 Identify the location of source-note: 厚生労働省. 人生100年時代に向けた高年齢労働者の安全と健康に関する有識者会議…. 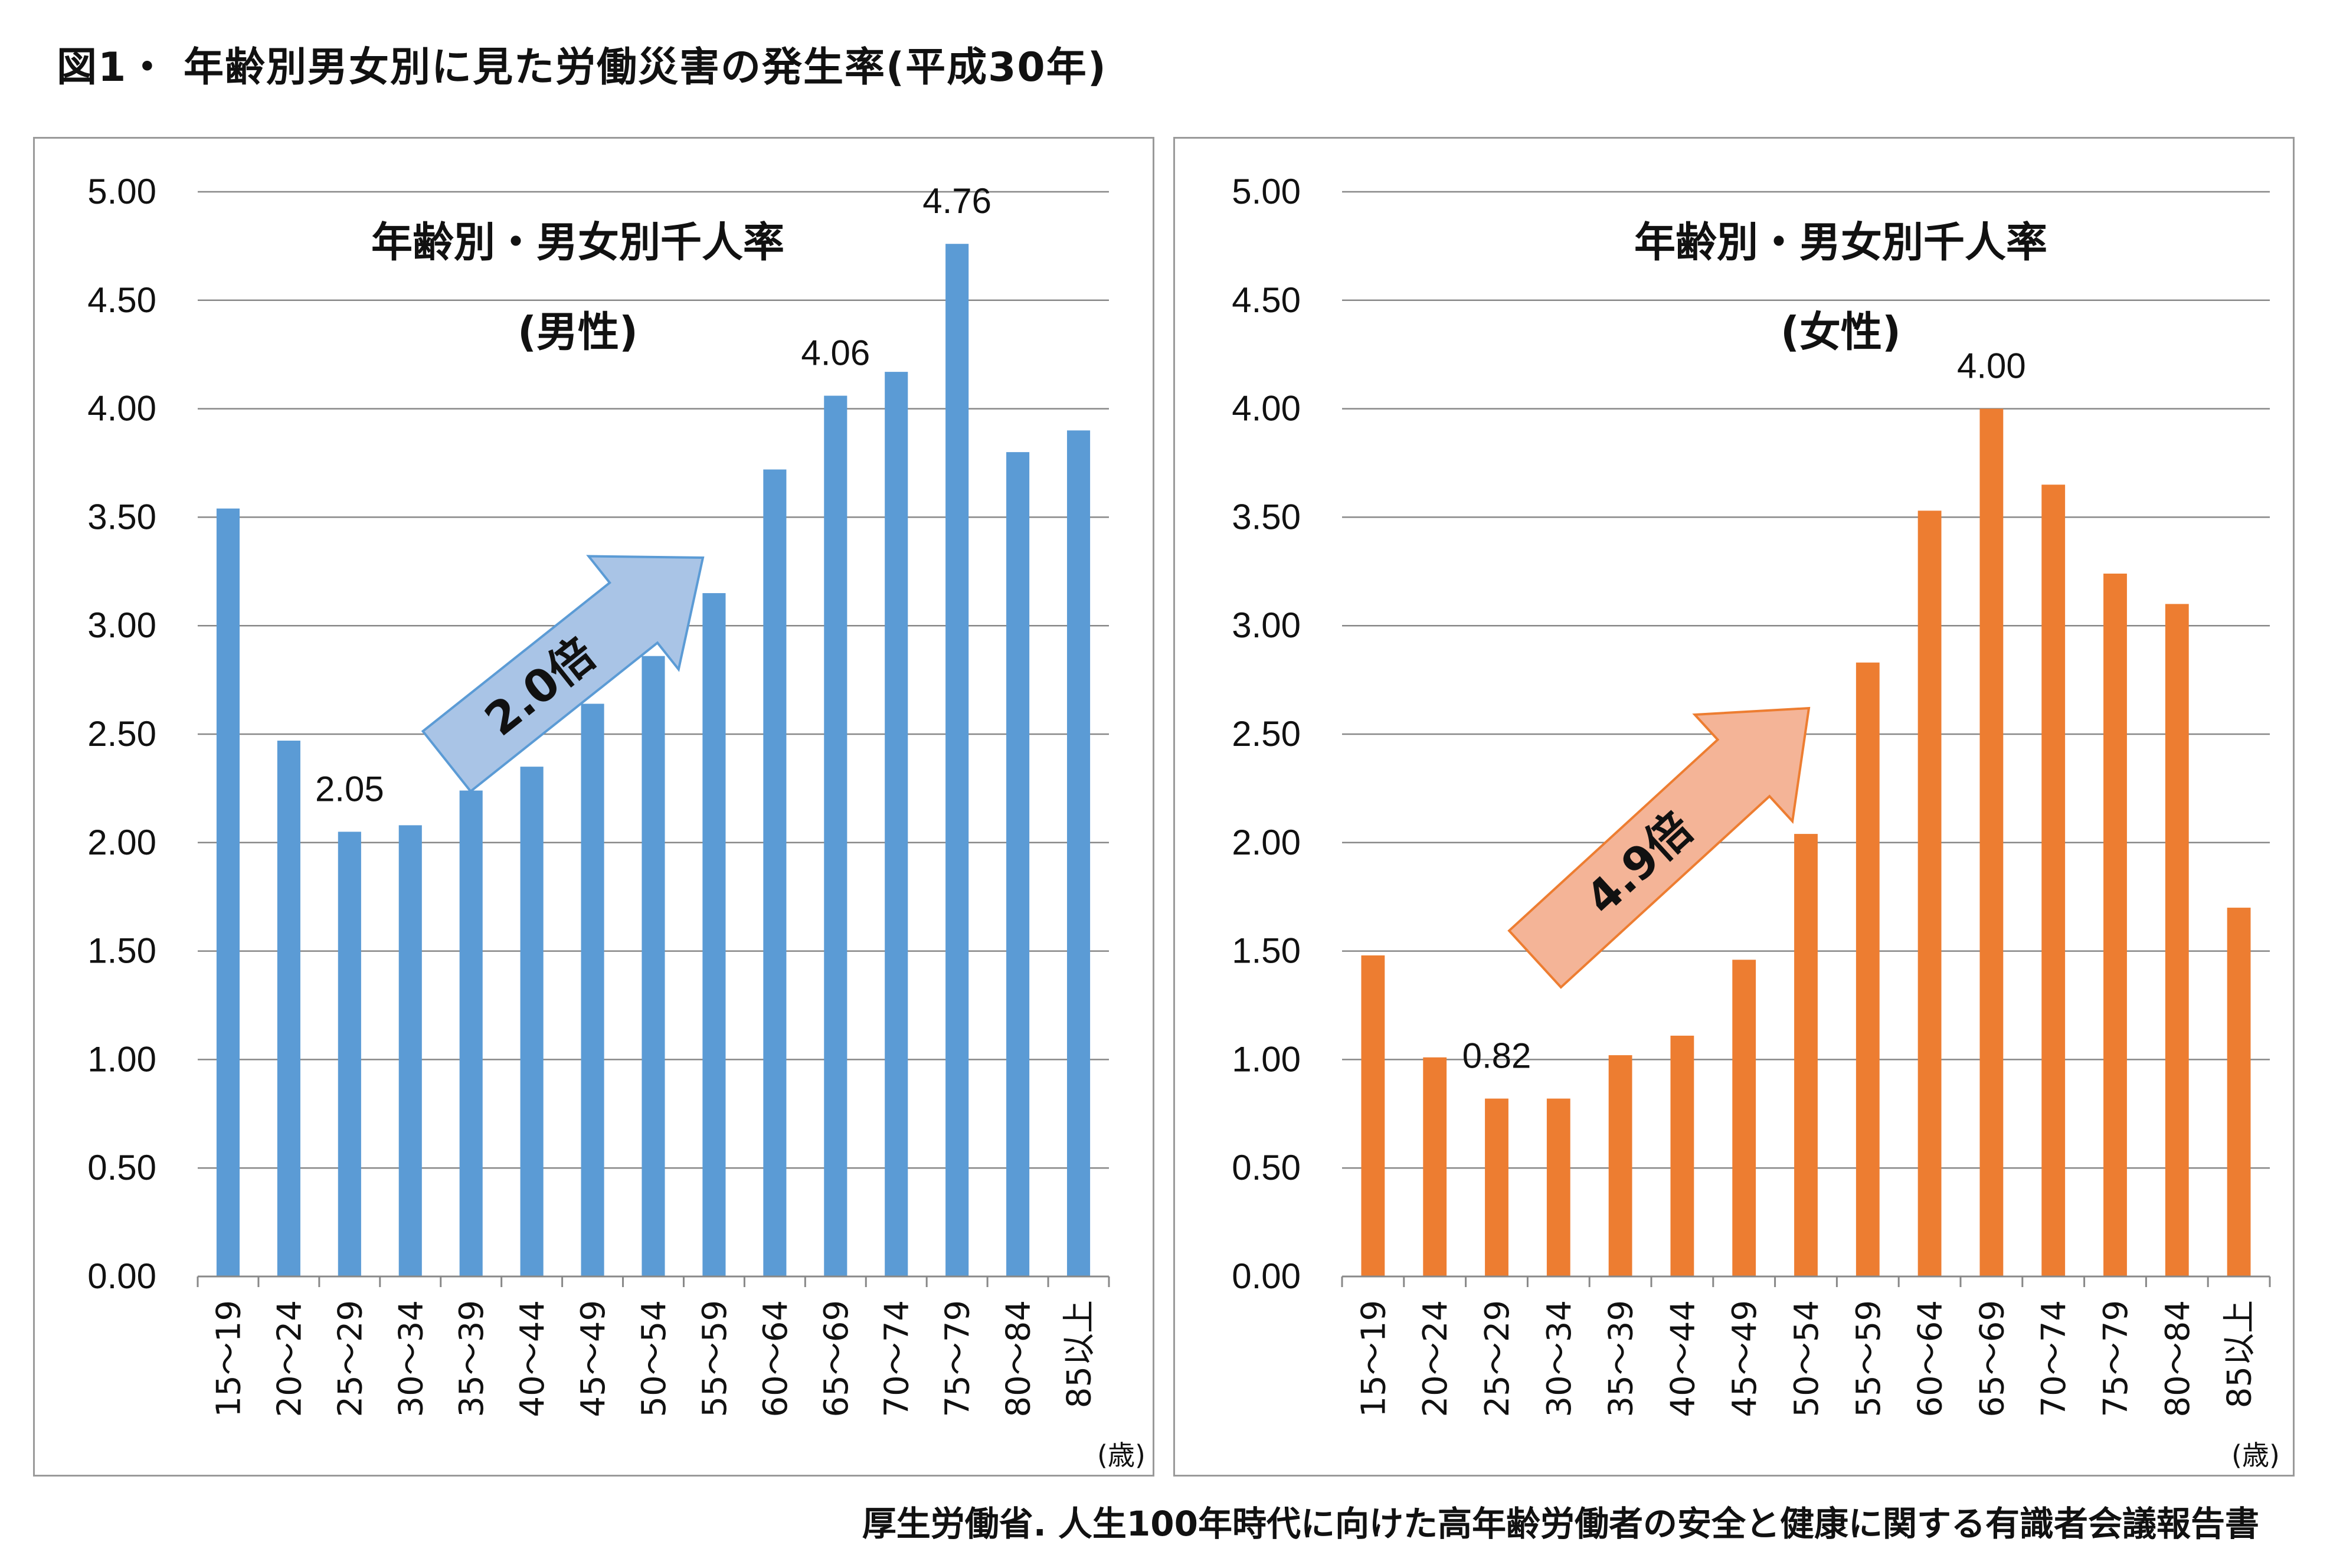
(1560, 1524).